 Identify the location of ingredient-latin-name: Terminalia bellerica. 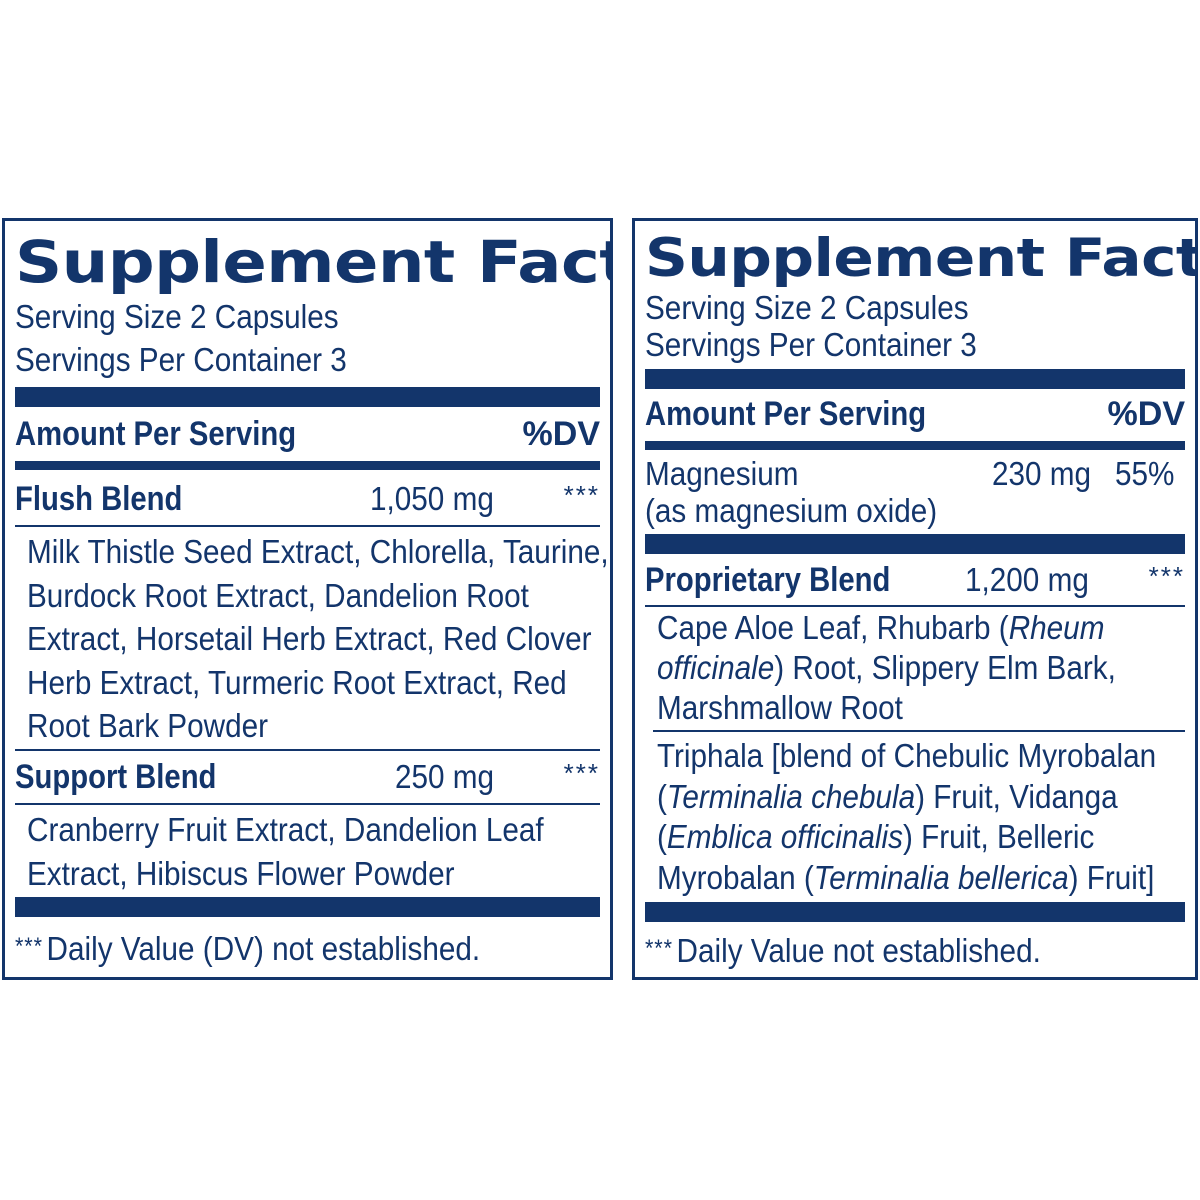
(941, 877).